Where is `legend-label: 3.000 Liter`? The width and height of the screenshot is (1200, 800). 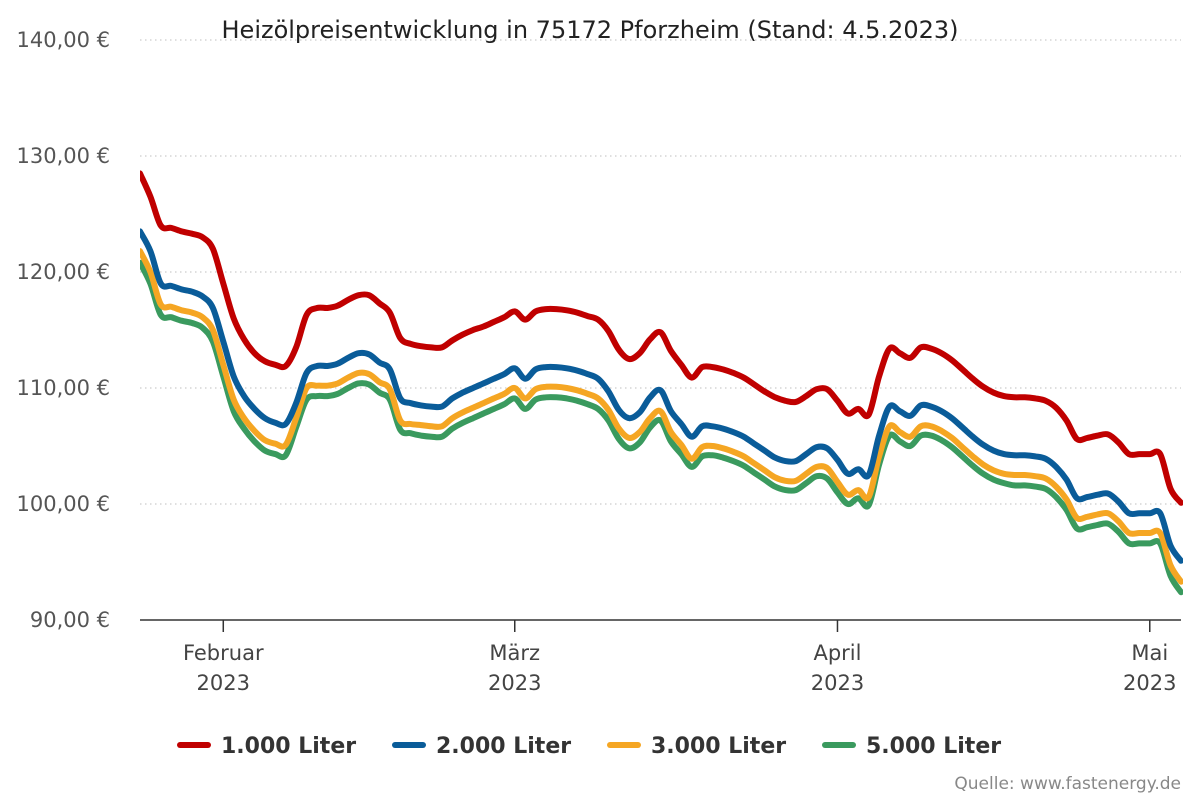 legend-label: 3.000 Liter is located at coordinates (718, 746).